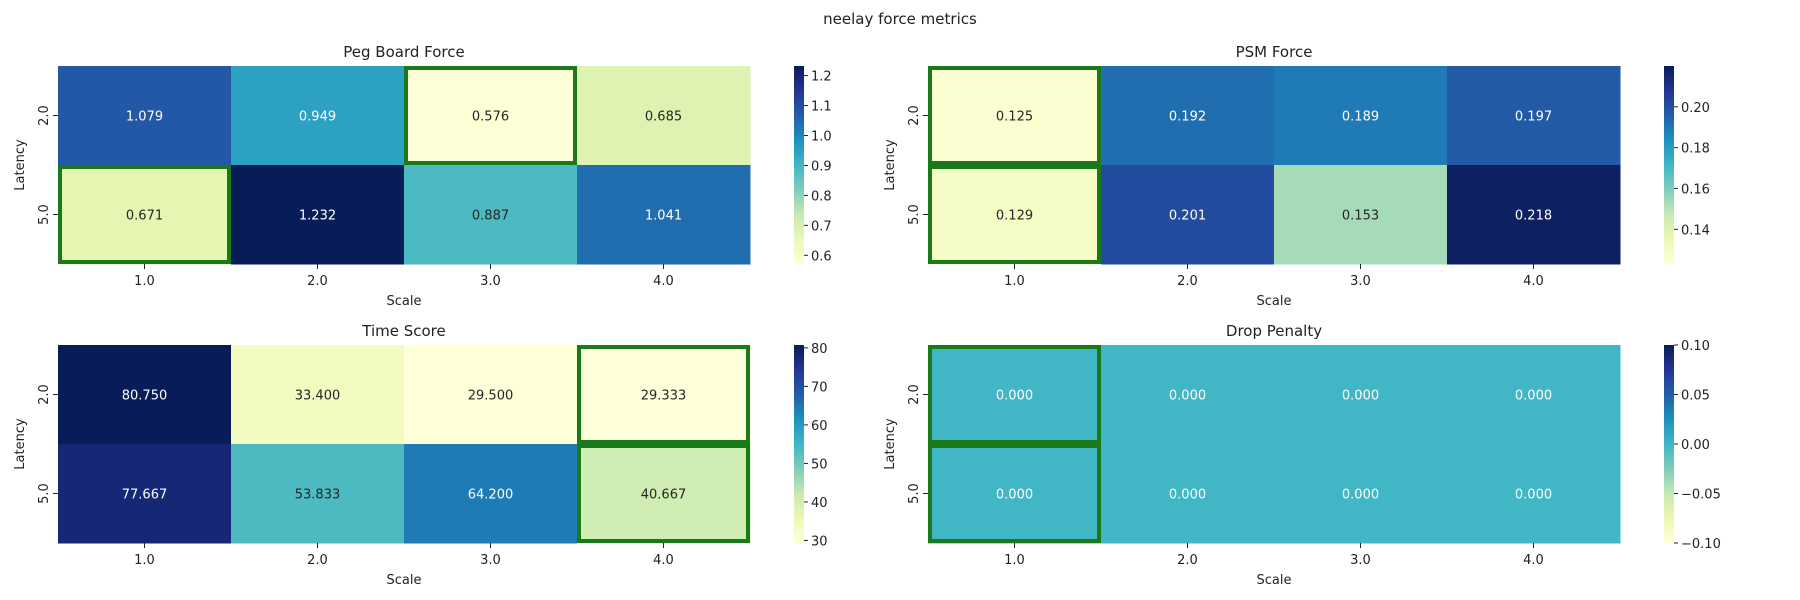 The image size is (1800, 600). I want to click on cell-value-label: 53.833, so click(318, 495).